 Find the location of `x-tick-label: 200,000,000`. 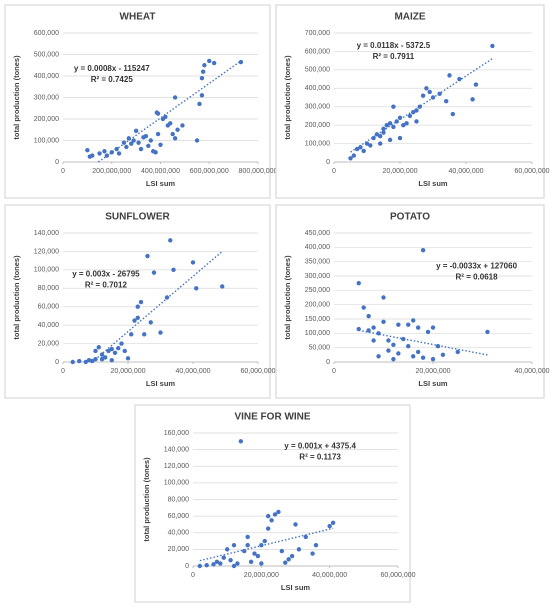

x-tick-label: 200,000,000 is located at coordinates (111, 171).